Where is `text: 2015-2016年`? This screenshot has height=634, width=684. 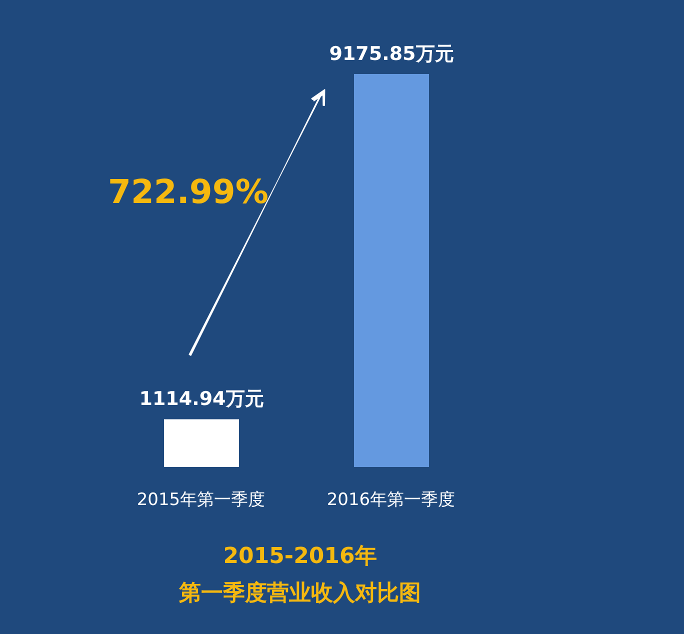
text: 2015-2016年 is located at coordinates (300, 557).